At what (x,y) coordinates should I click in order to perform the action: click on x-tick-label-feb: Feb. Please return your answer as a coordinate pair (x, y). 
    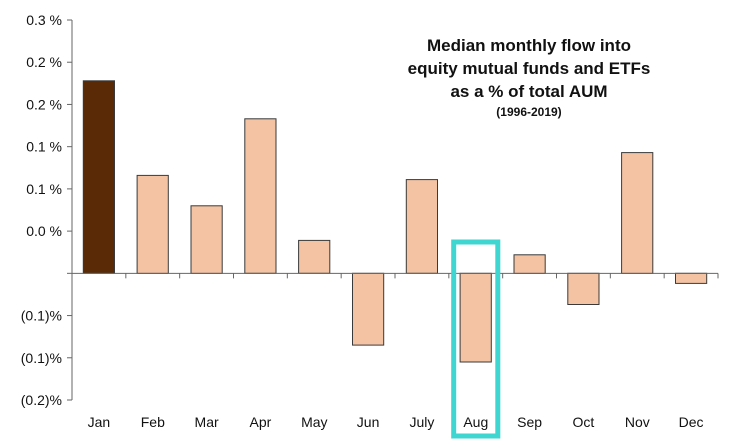
    Looking at the image, I should click on (153, 422).